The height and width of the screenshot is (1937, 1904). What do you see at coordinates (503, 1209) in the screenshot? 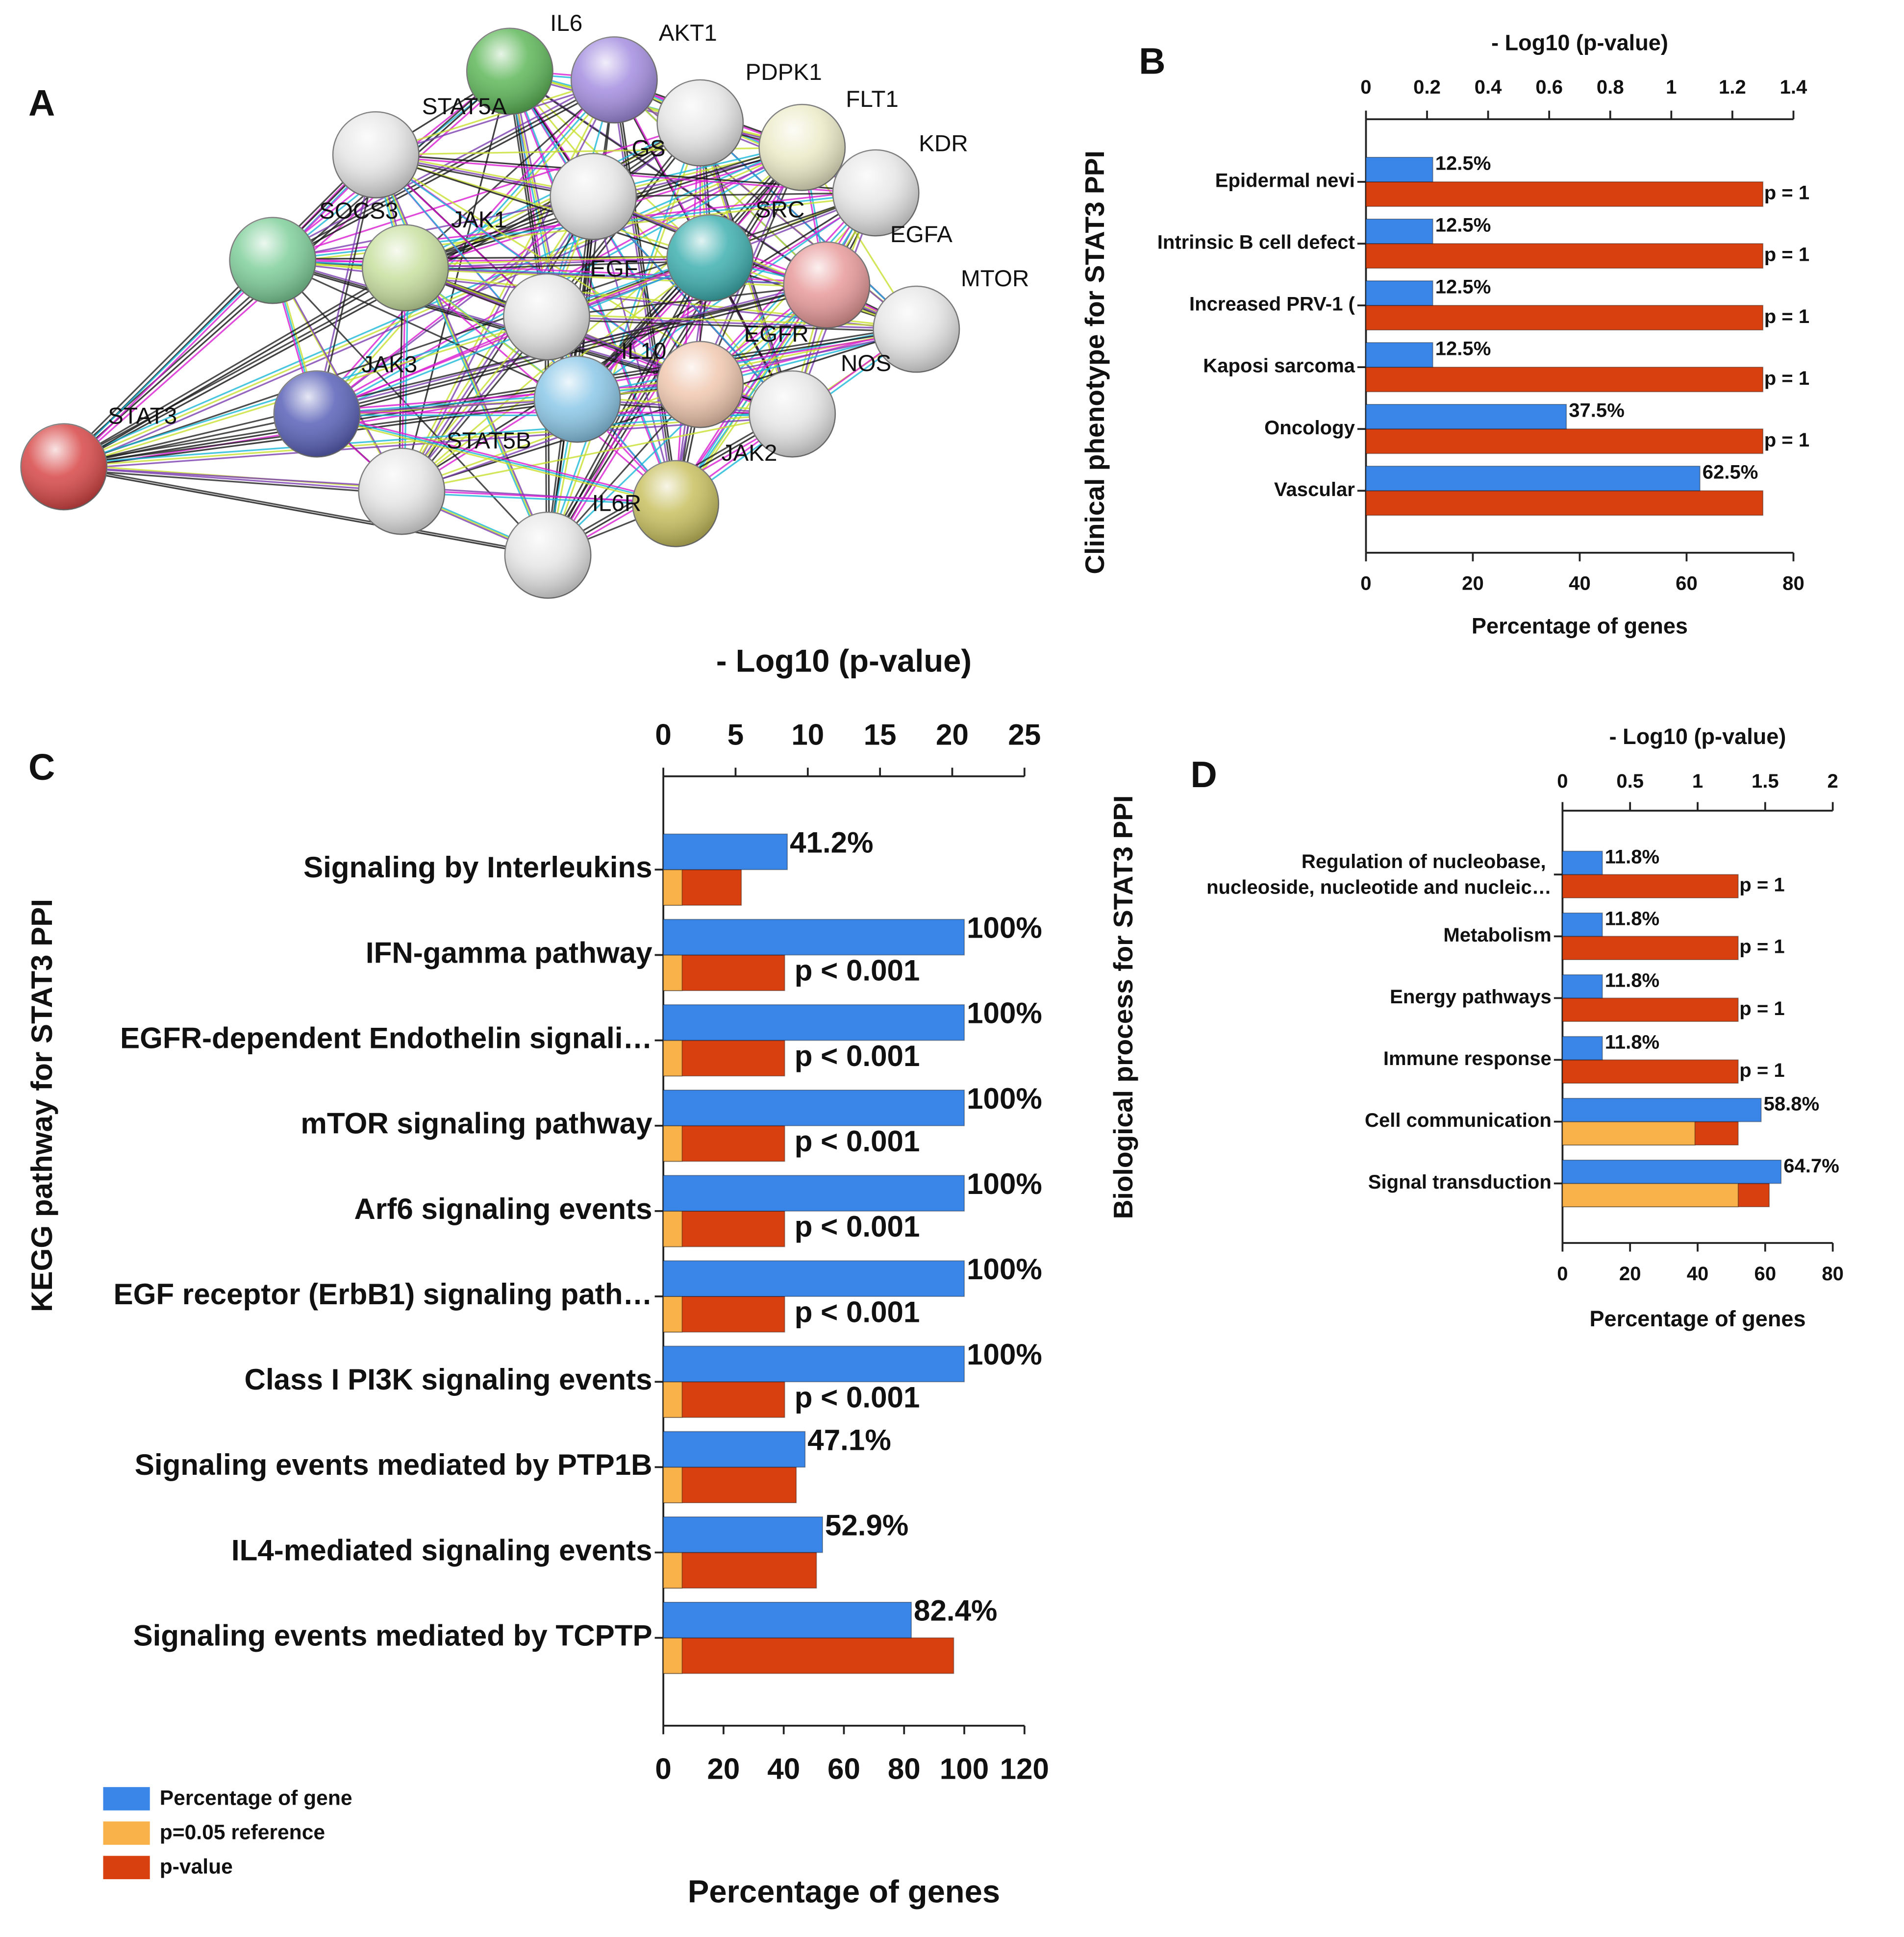
I see `category-label: Arf6 signaling events` at bounding box center [503, 1209].